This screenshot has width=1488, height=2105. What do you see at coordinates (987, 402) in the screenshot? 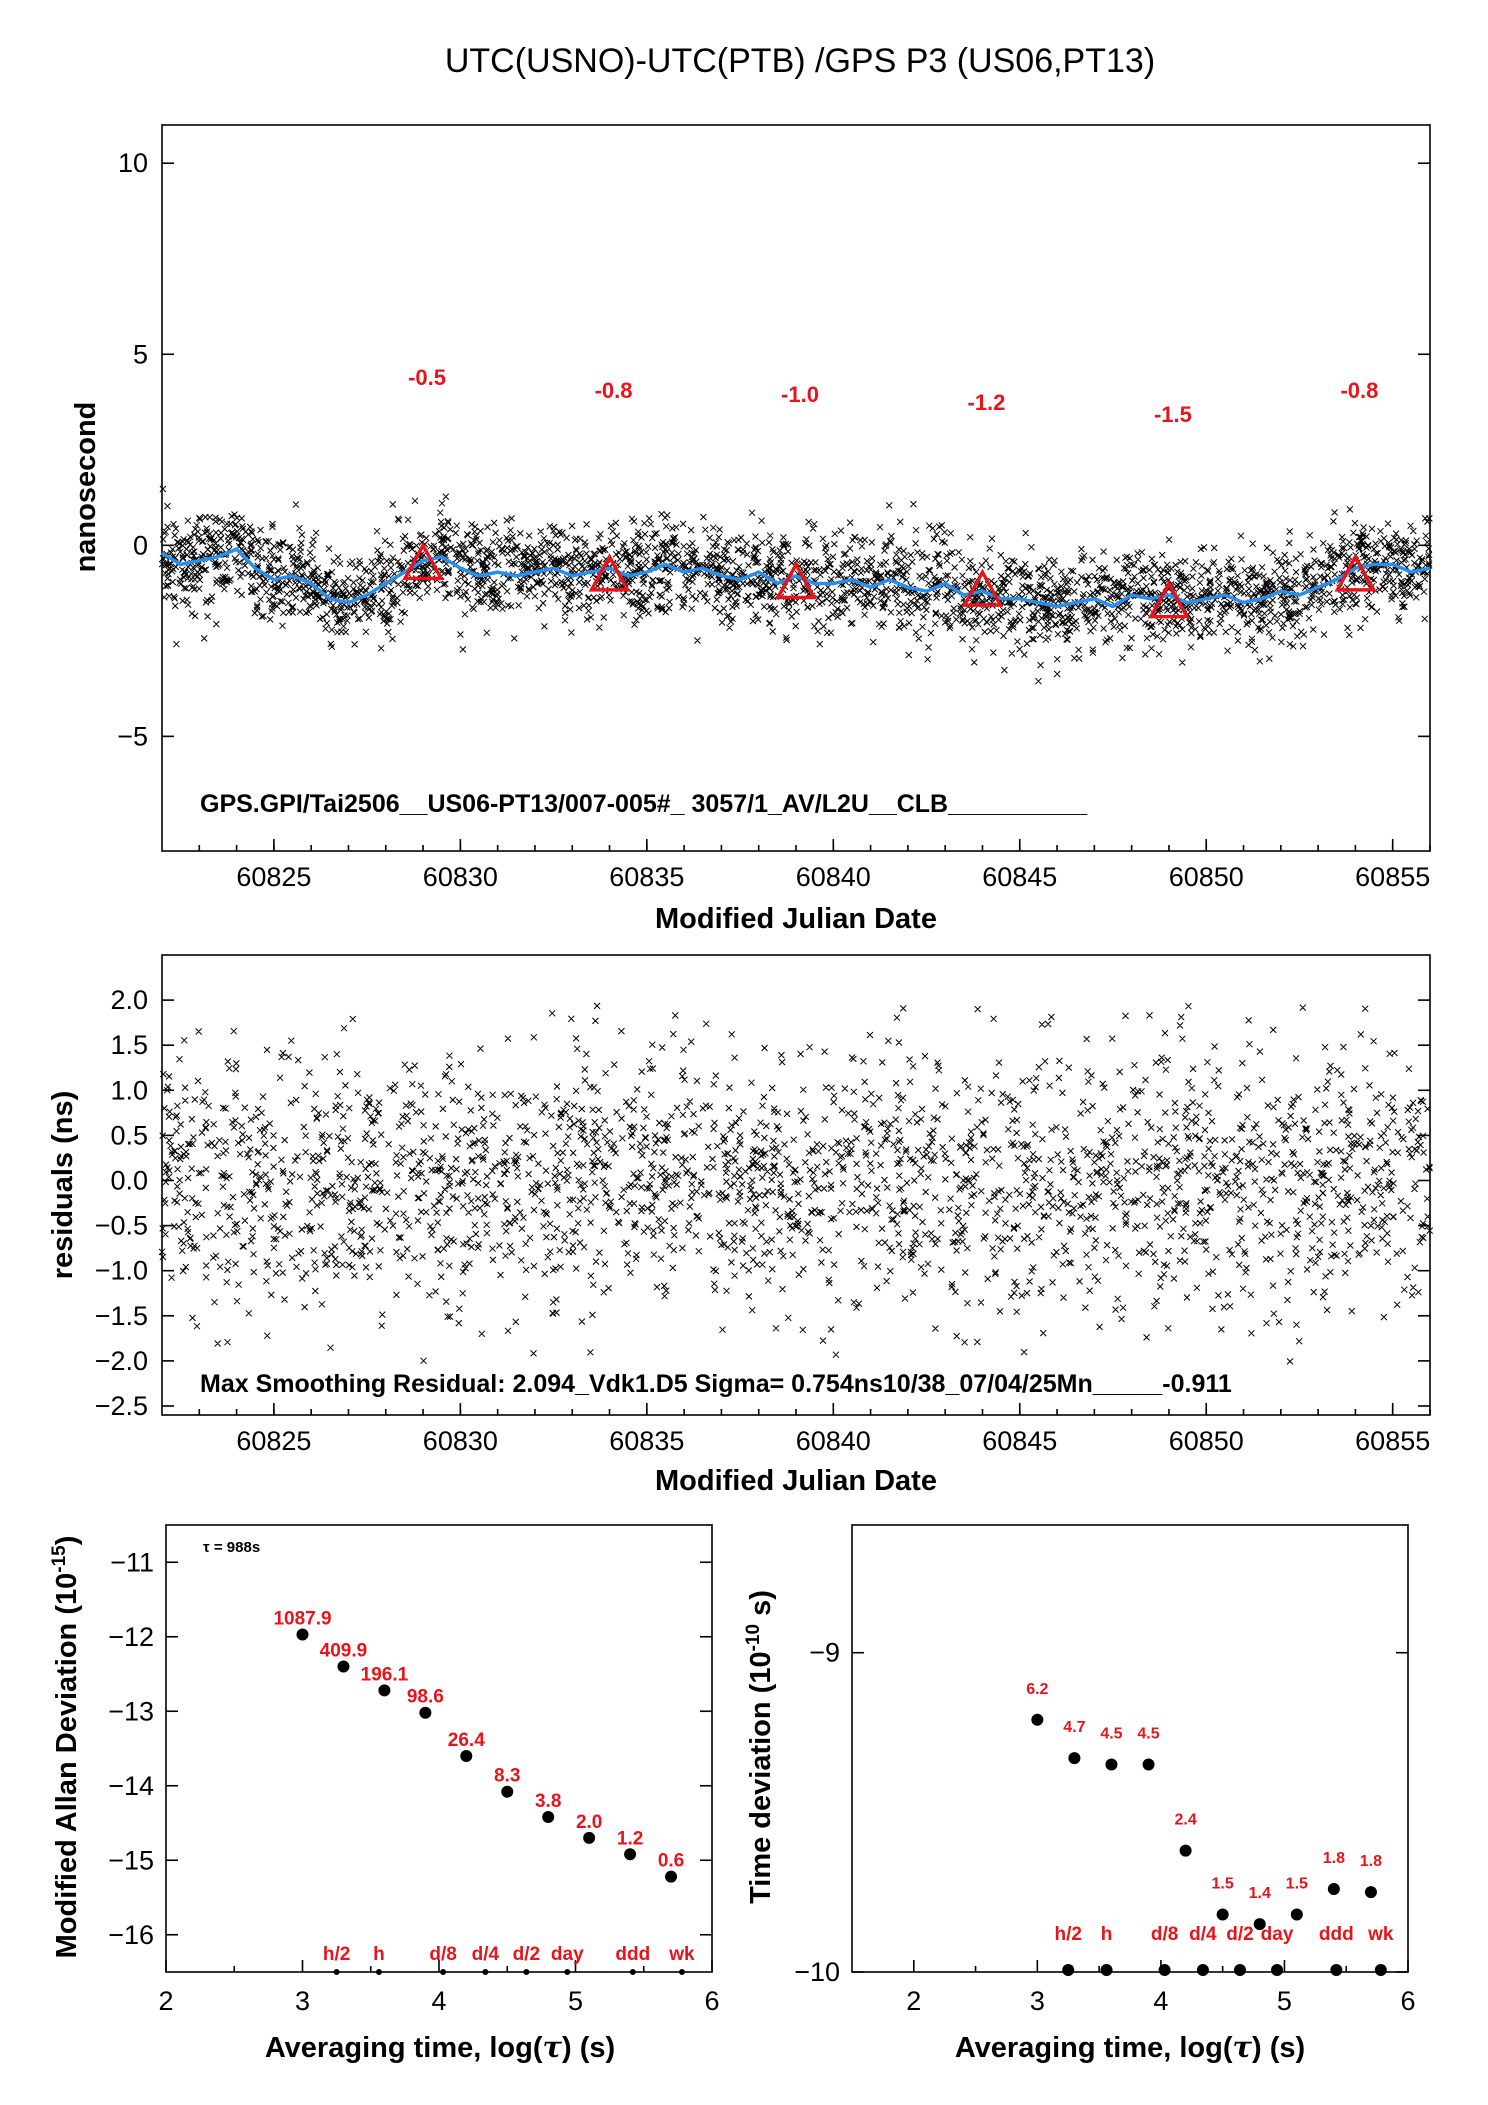
I see `top-marker-label: -1.2` at bounding box center [987, 402].